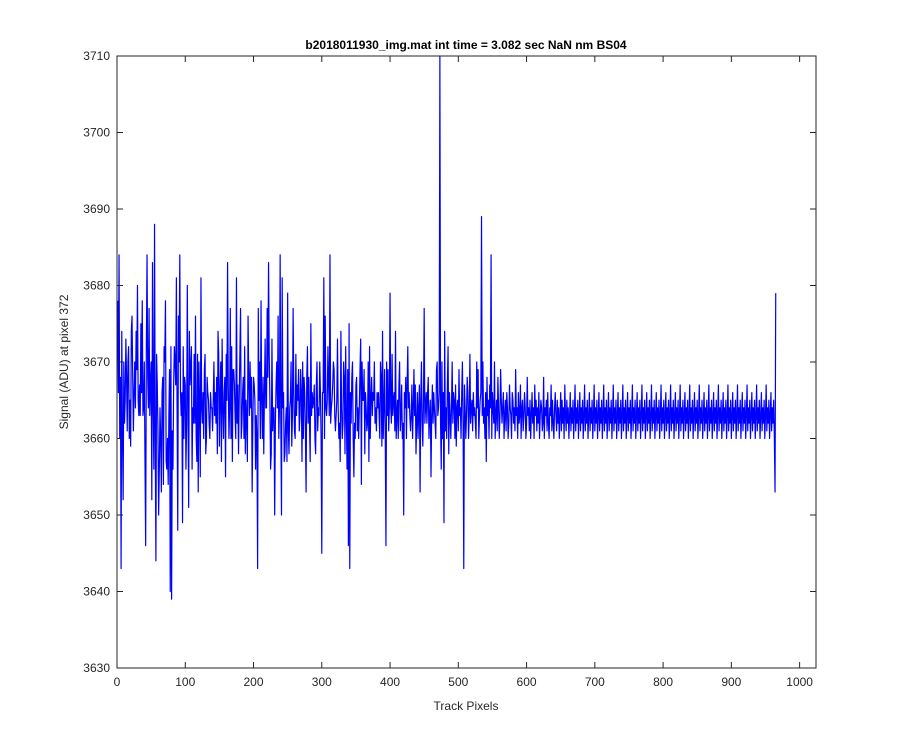 The width and height of the screenshot is (900, 750). What do you see at coordinates (96, 56) in the screenshot?
I see `y-tick-label: 3710` at bounding box center [96, 56].